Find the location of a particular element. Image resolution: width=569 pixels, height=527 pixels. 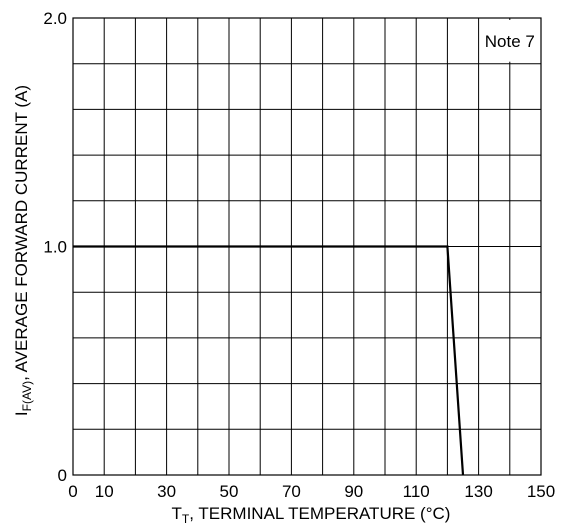

x-tick-label: 30 is located at coordinates (166, 491).